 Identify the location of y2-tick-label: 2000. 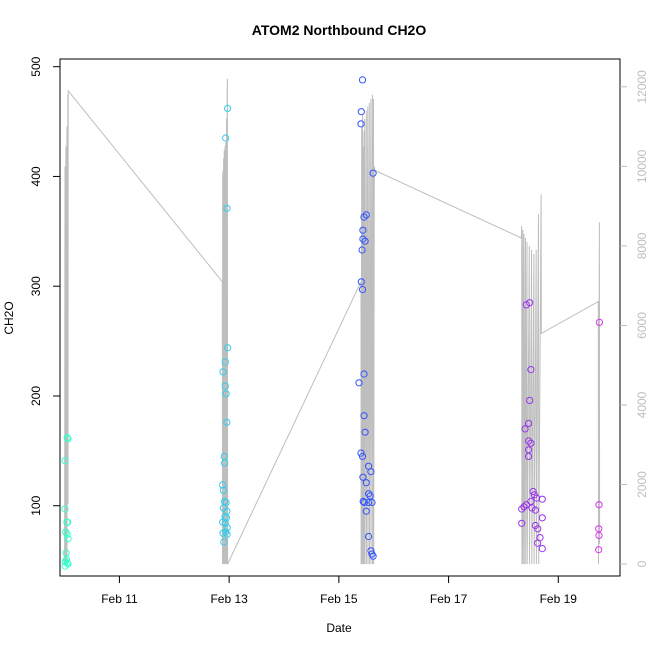
(642, 484).